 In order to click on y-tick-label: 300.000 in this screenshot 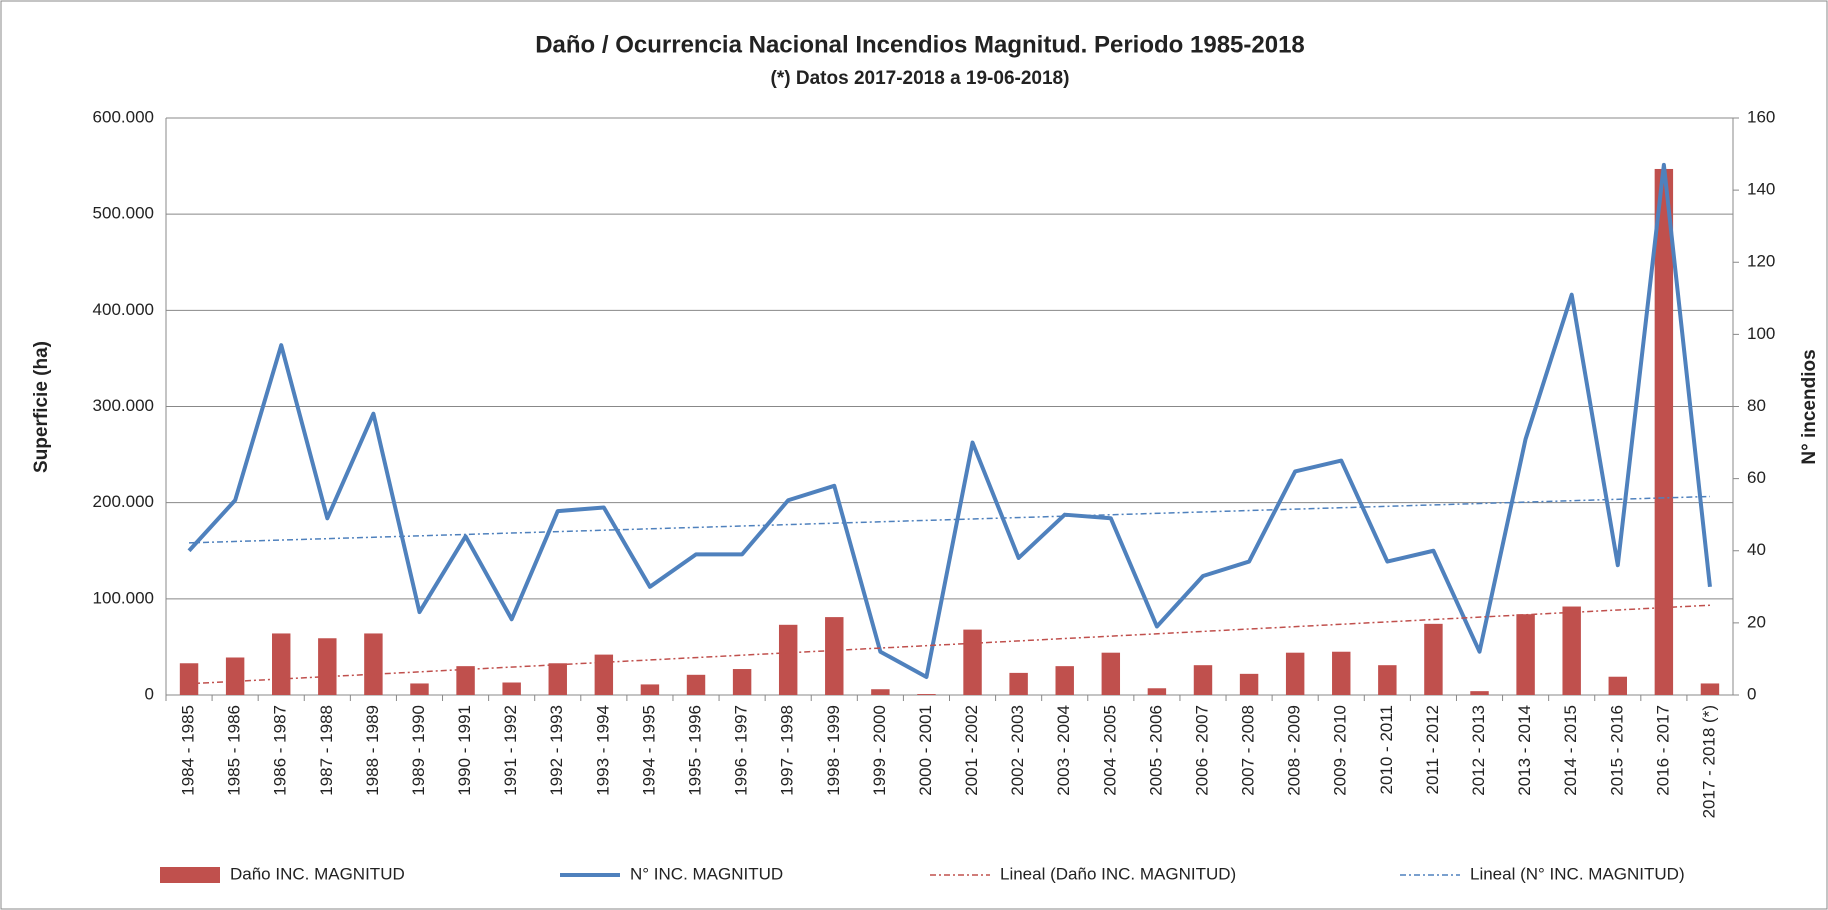, I will do `click(123, 405)`.